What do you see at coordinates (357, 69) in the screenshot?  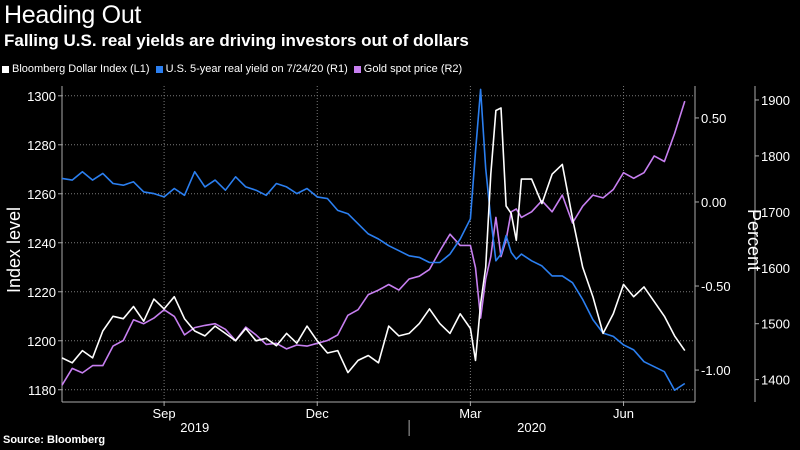 I see `legend-swatch-gold` at bounding box center [357, 69].